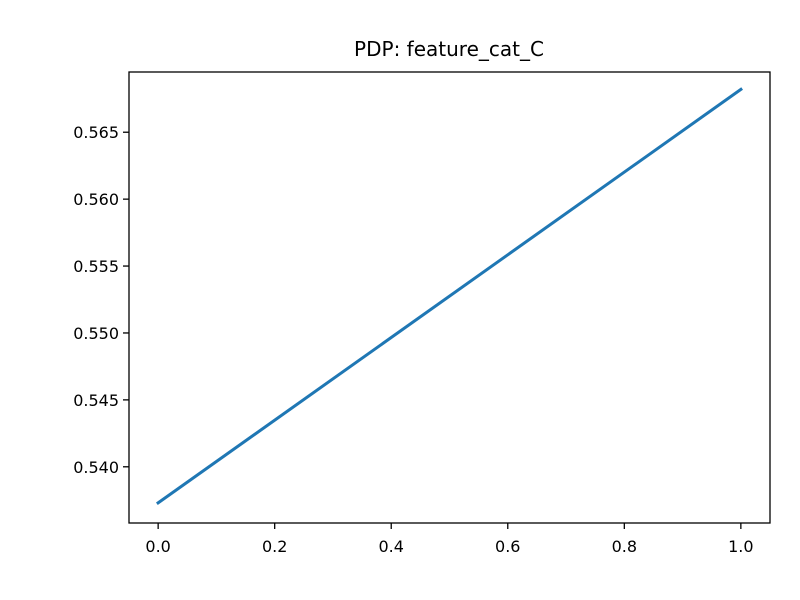 This screenshot has height=600, width=800. What do you see at coordinates (96, 132) in the screenshot?
I see `y-tick-label: 0.565` at bounding box center [96, 132].